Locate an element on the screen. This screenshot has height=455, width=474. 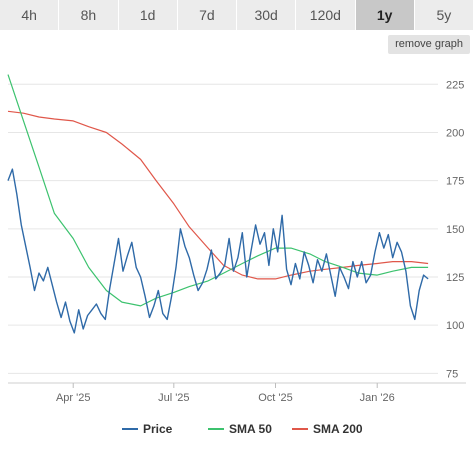
range-tab-8h: 8h is located at coordinates (89, 15).